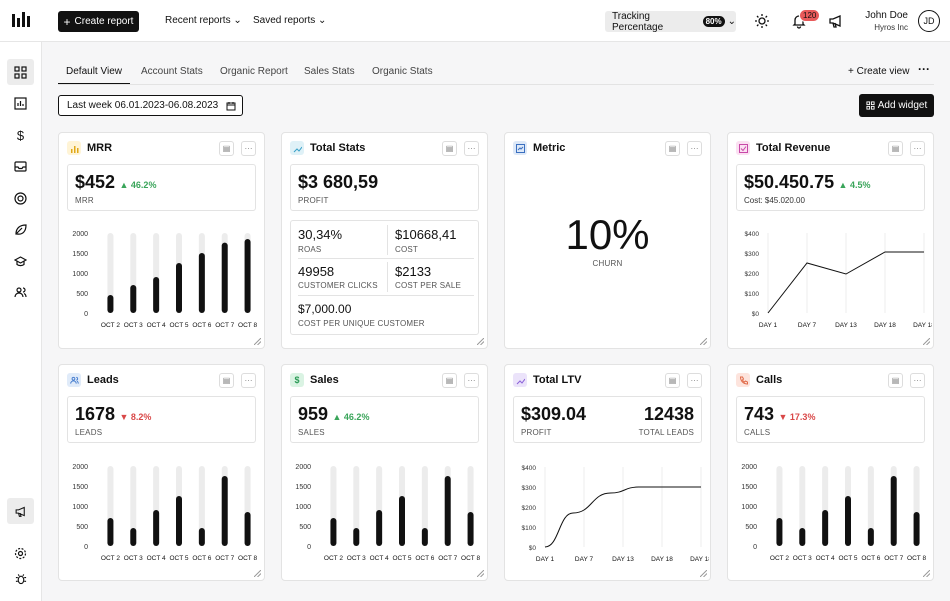  Describe the element at coordinates (20, 103) in the screenshot. I see `sidebar-item-reports` at that location.